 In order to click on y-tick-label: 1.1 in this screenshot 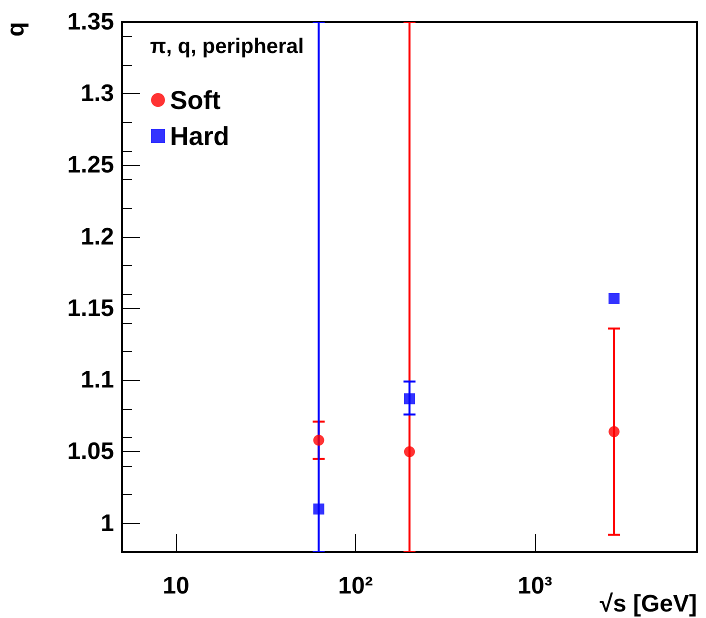, I will do `click(97, 380)`.